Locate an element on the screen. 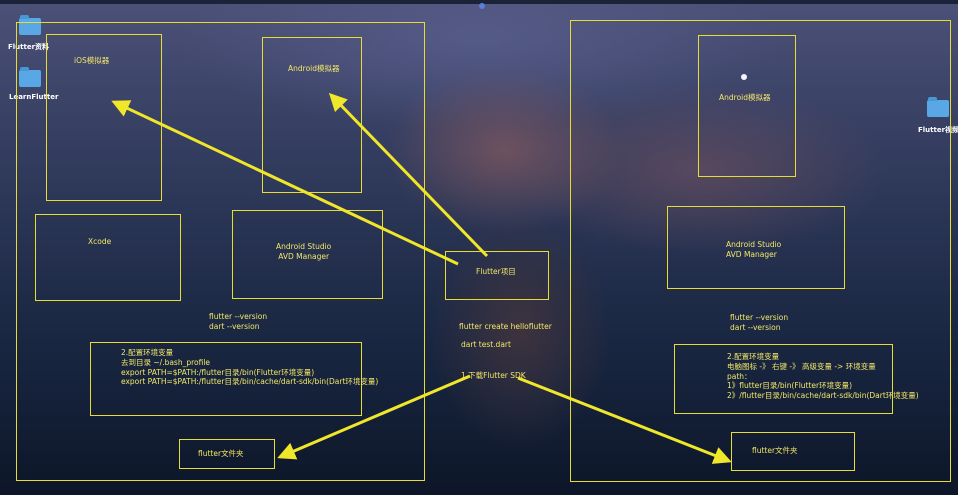 Image resolution: width=958 pixels, height=495 pixels. desktop-folder-label: LearnFlutter is located at coordinates (34, 97).